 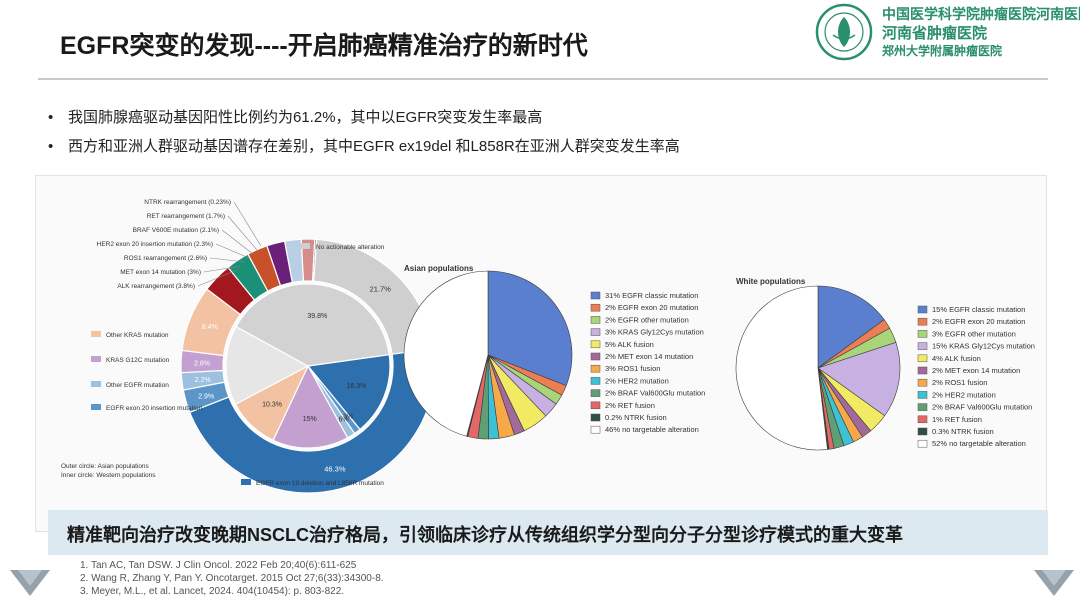 What do you see at coordinates (154, 408) in the screenshot?
I see `legend-label: EGFR exon 20 insertion mutation` at bounding box center [154, 408].